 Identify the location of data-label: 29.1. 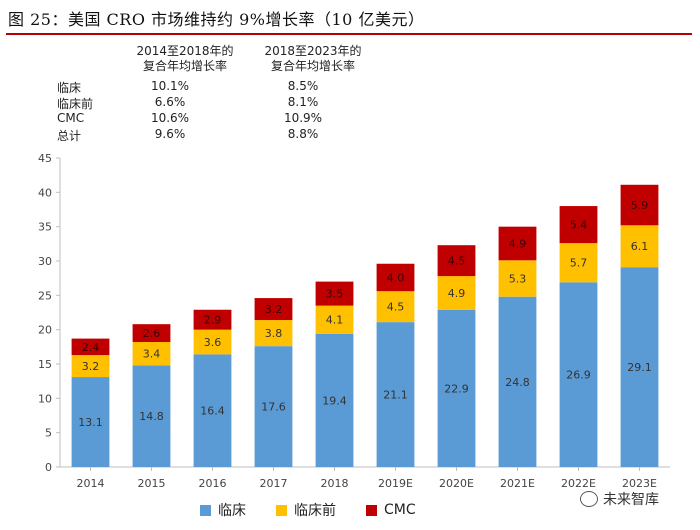
(639, 367).